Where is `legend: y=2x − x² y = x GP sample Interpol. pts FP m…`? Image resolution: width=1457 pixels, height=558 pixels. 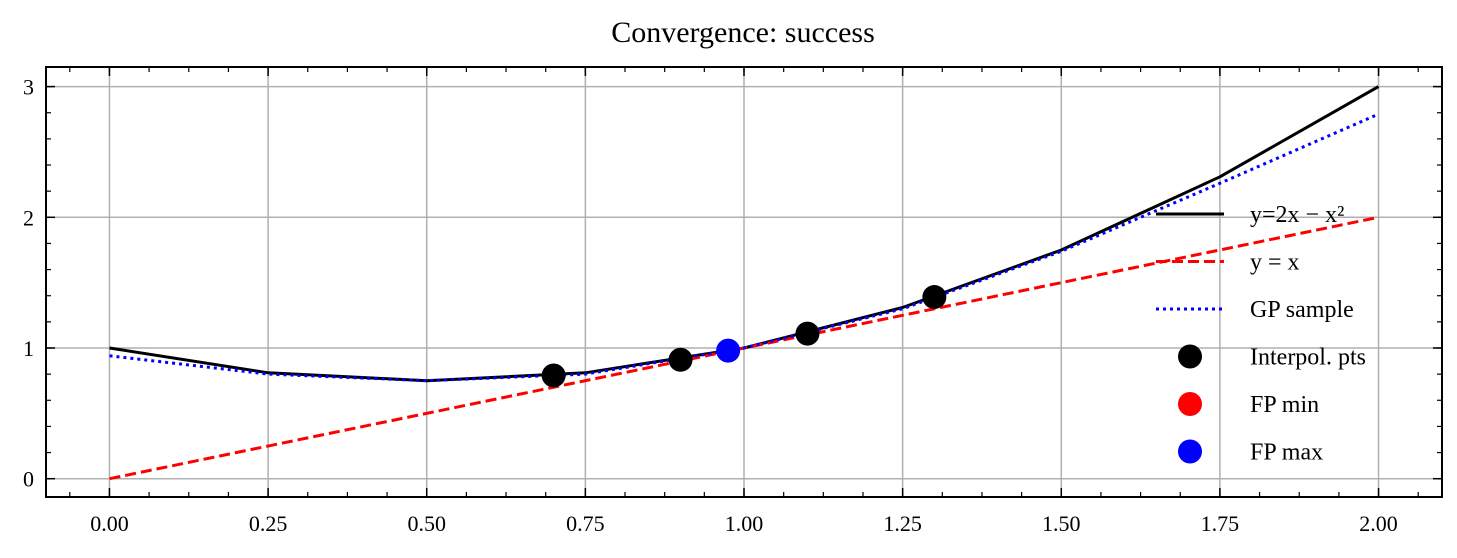
legend: y=2x − x² y = x GP sample Interpol. pts FP m… is located at coordinates (1261, 334).